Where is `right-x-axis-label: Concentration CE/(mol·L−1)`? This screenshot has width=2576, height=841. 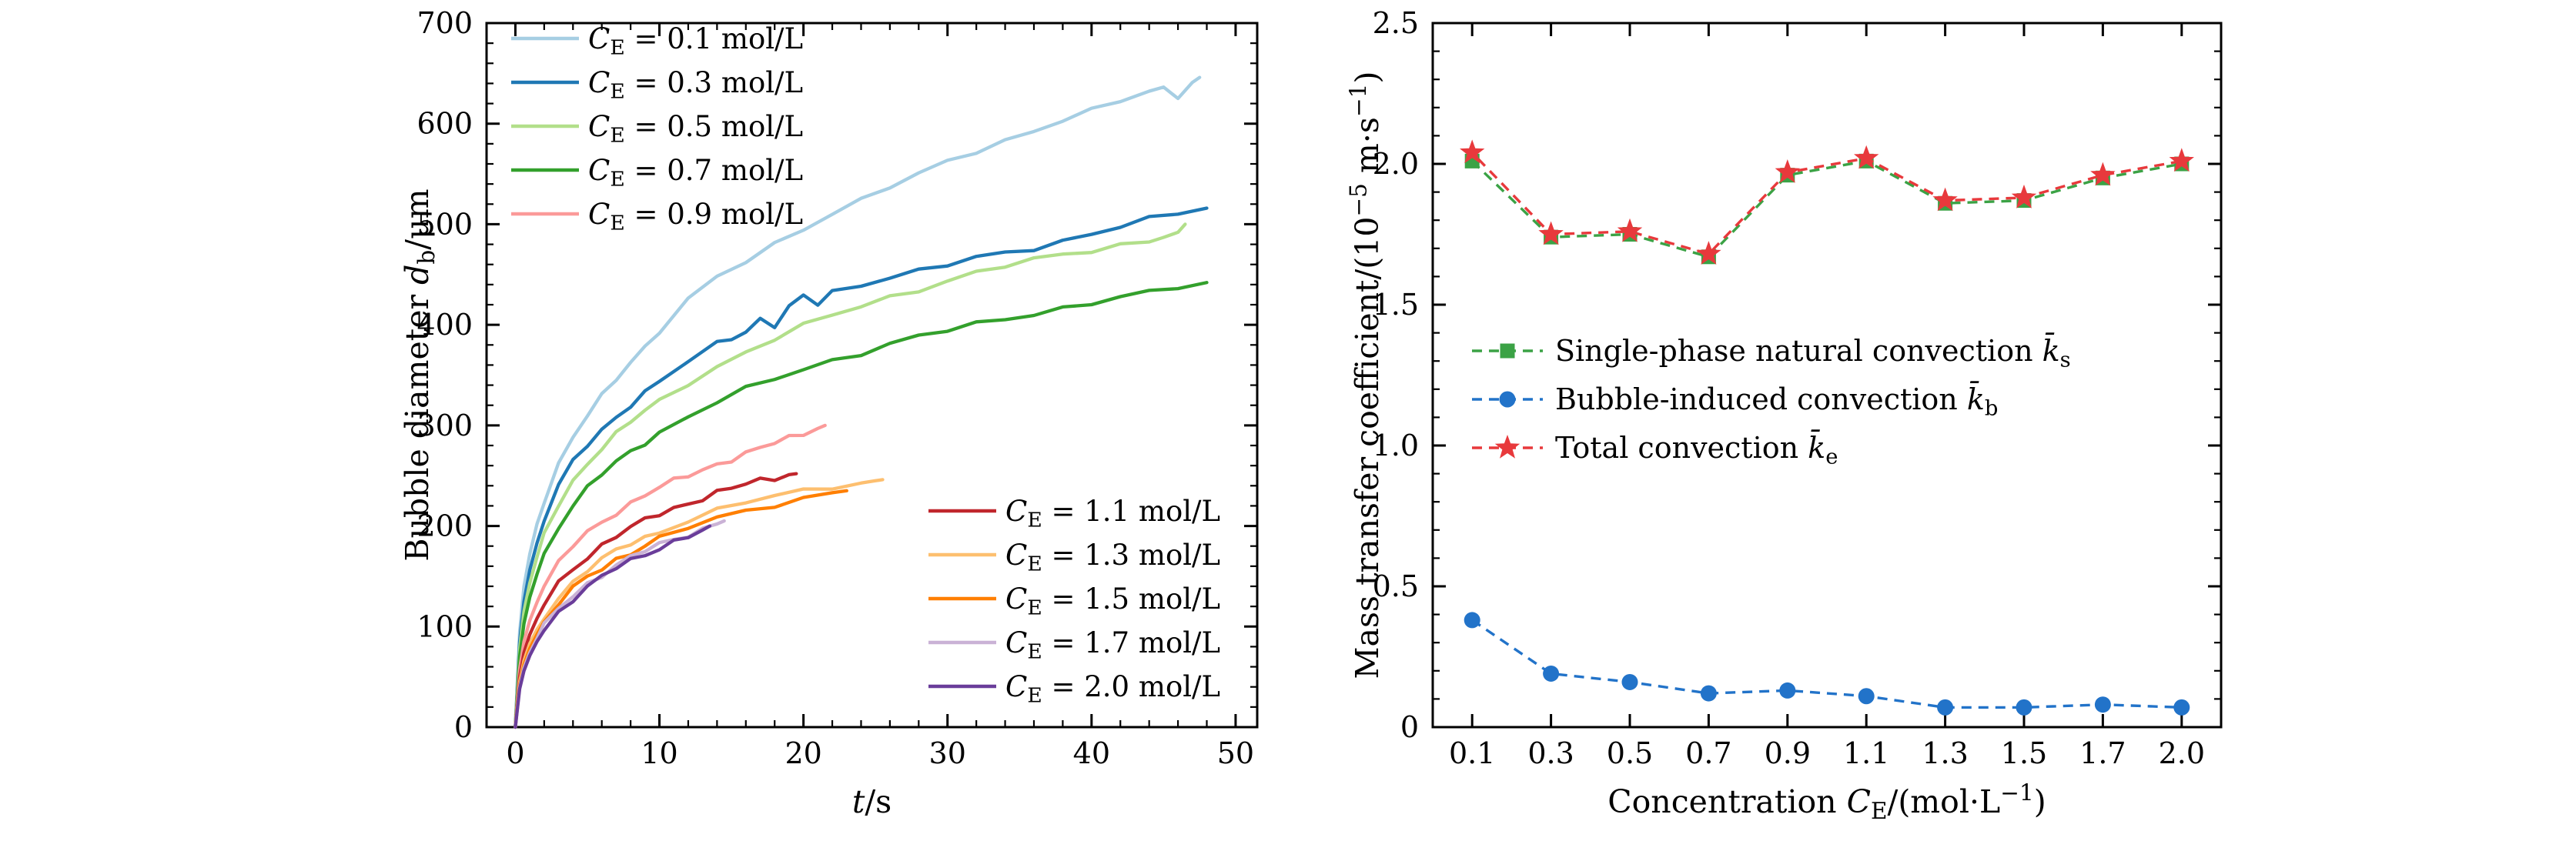
right-x-axis-label: Concentration CE/(mol·L−1) is located at coordinates (1826, 802).